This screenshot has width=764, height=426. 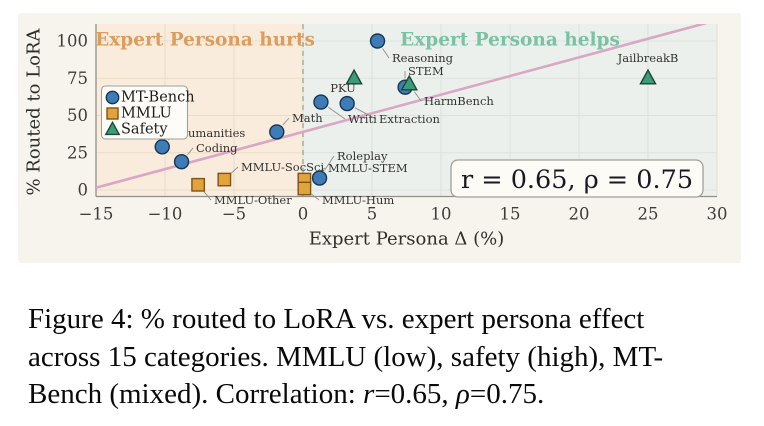 I want to click on legend-label-MMLU: MMLU, so click(x=146, y=114).